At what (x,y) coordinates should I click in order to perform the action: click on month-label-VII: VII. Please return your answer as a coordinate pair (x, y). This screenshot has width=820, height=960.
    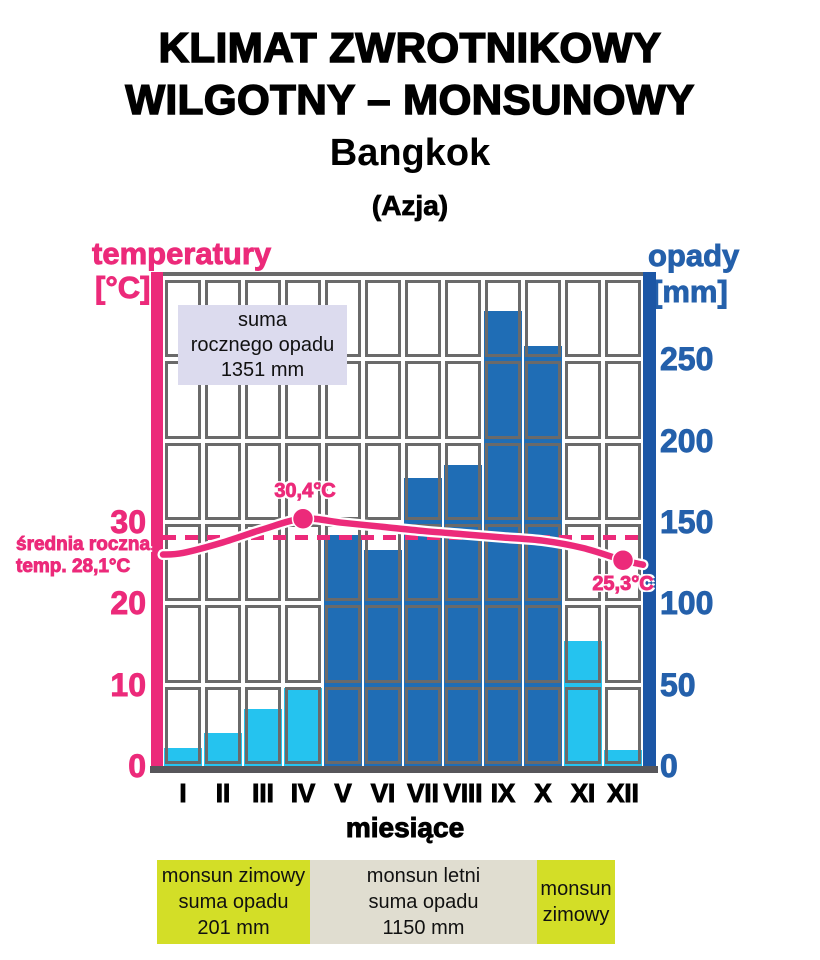
    Looking at the image, I should click on (423, 793).